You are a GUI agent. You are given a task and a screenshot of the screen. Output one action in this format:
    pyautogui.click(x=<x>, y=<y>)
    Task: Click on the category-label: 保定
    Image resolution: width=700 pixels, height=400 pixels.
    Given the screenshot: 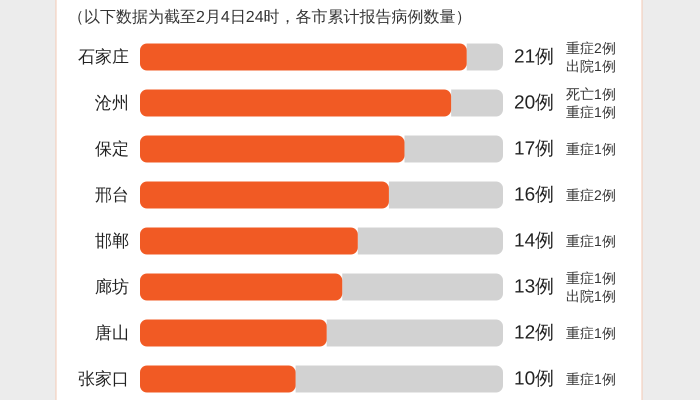 What is the action you would take?
    pyautogui.click(x=112, y=149)
    